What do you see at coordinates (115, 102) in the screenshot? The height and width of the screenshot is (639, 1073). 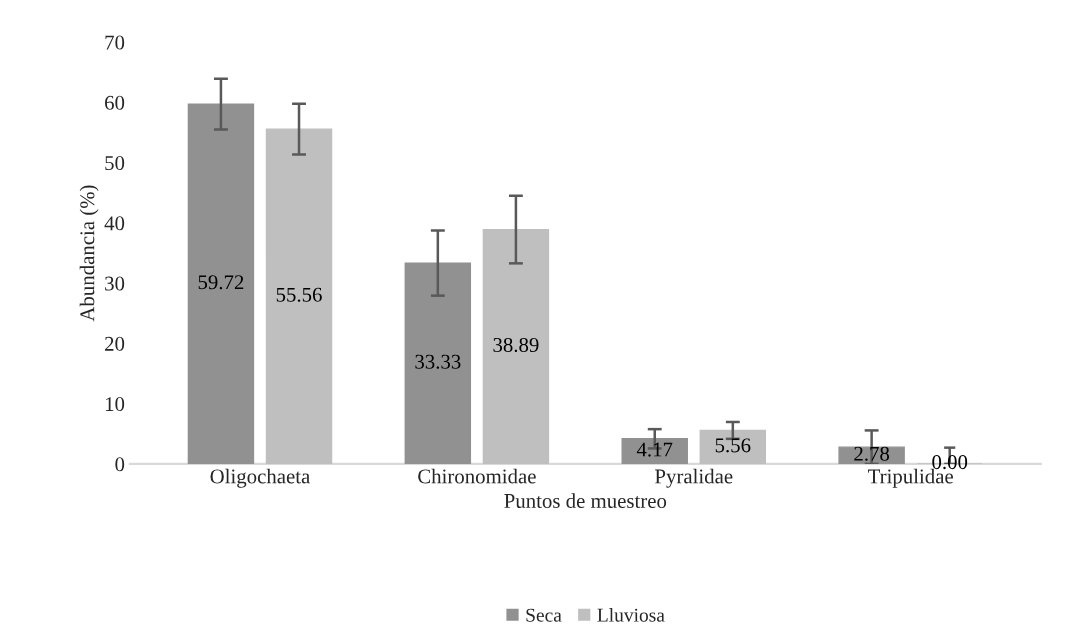 I see `y-tick-label: 60` at bounding box center [115, 102].